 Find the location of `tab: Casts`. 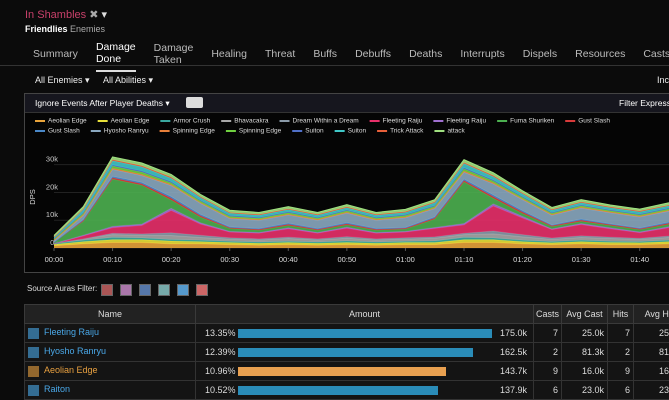

tab: Casts is located at coordinates (656, 53).